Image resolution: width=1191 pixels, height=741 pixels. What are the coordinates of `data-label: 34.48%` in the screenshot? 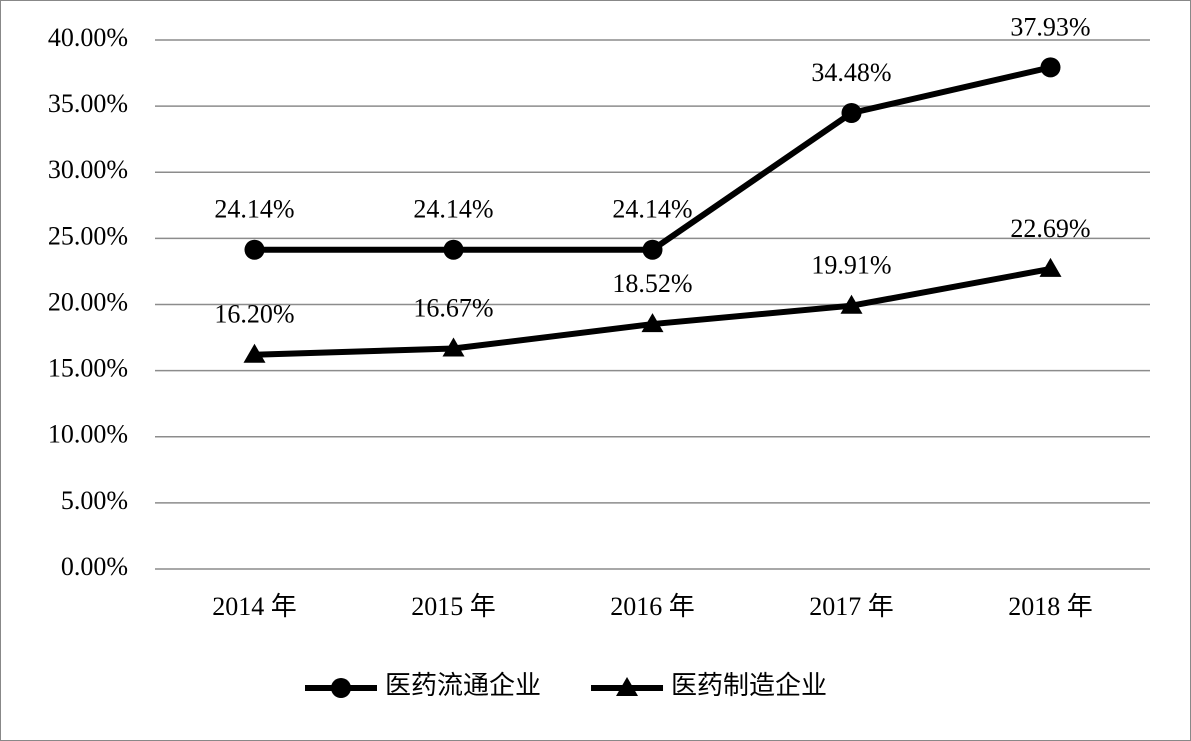 It's located at (851, 72).